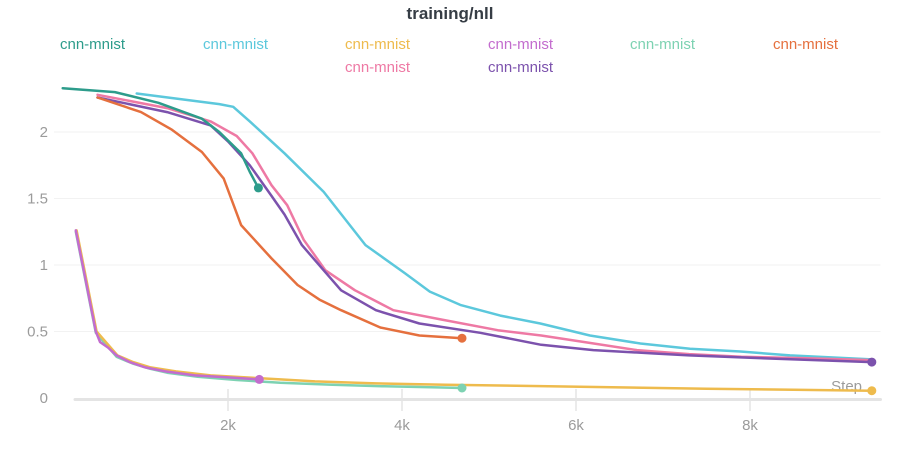  I want to click on y-tick-label-0: 0, so click(44, 398).